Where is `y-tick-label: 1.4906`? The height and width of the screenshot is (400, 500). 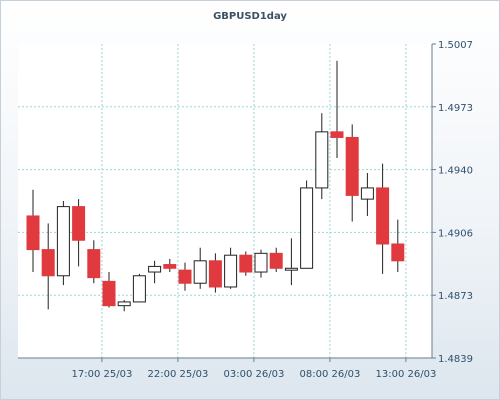 y-tick-label: 1.4906 is located at coordinates (455, 233).